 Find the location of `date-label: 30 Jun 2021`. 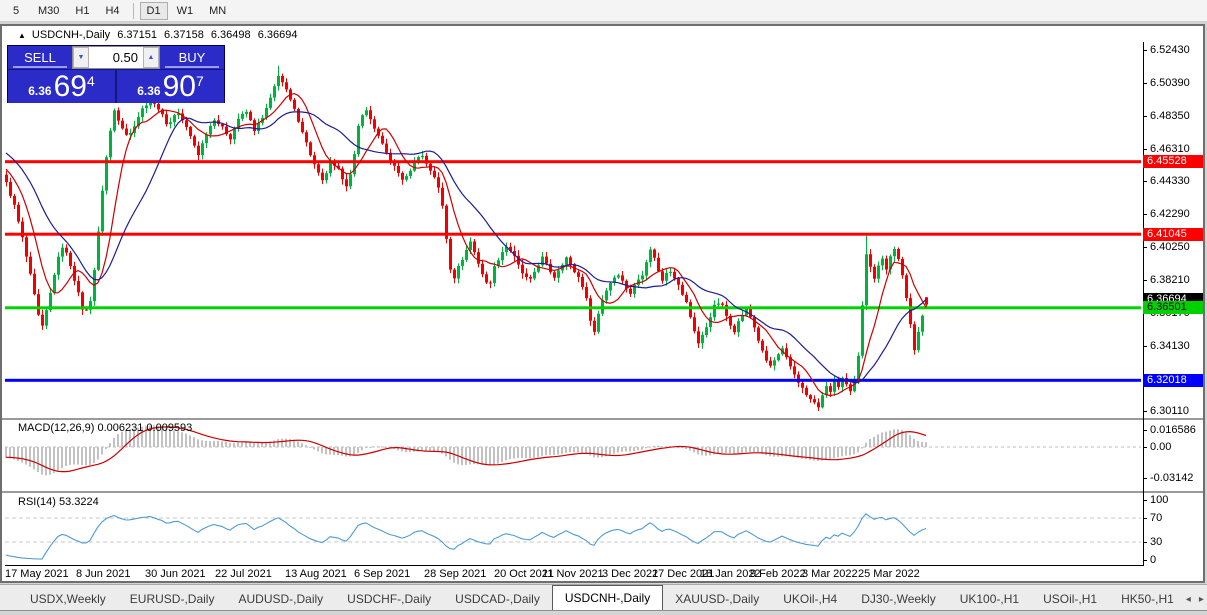

date-label: 30 Jun 2021 is located at coordinates (175, 574).